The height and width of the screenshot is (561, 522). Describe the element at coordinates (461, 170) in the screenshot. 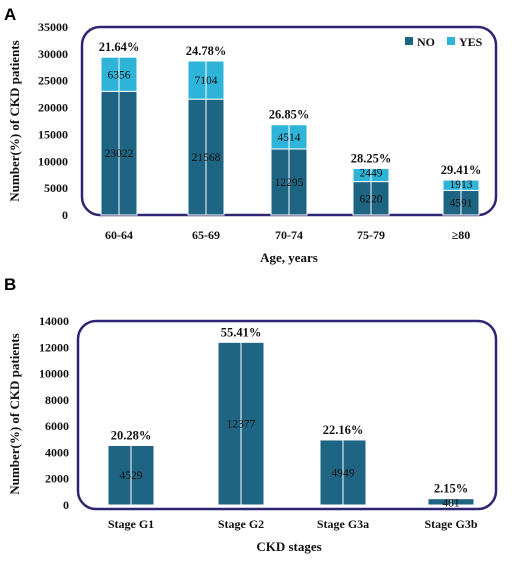

I see `percent-label: 29.41%` at that location.